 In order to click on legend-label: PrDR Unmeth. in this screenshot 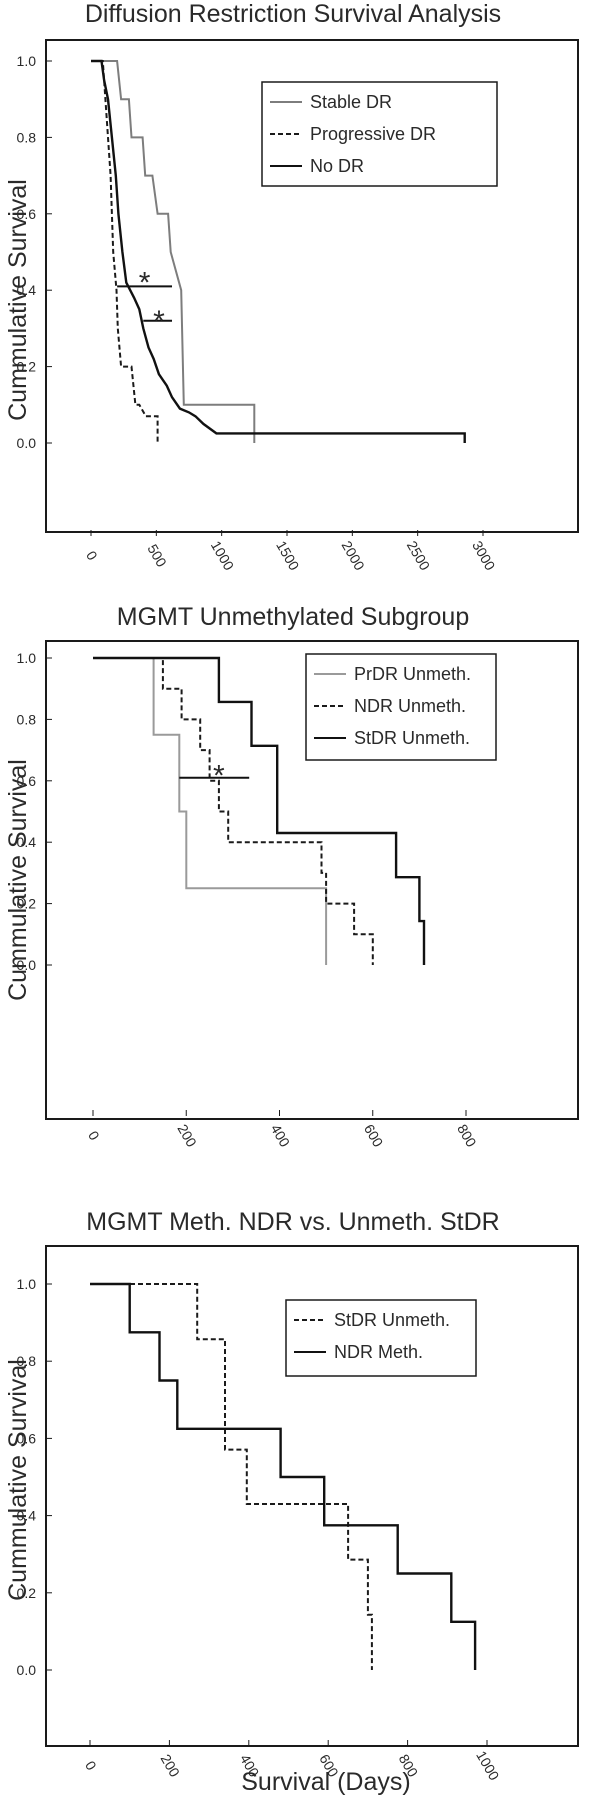, I will do `click(412, 674)`.